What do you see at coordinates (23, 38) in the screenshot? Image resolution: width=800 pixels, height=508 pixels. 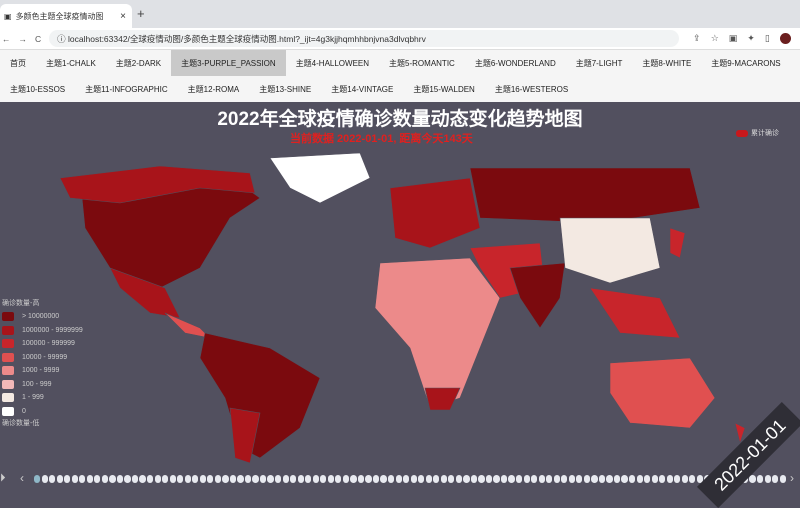 I see `forward-icon: →` at bounding box center [23, 38].